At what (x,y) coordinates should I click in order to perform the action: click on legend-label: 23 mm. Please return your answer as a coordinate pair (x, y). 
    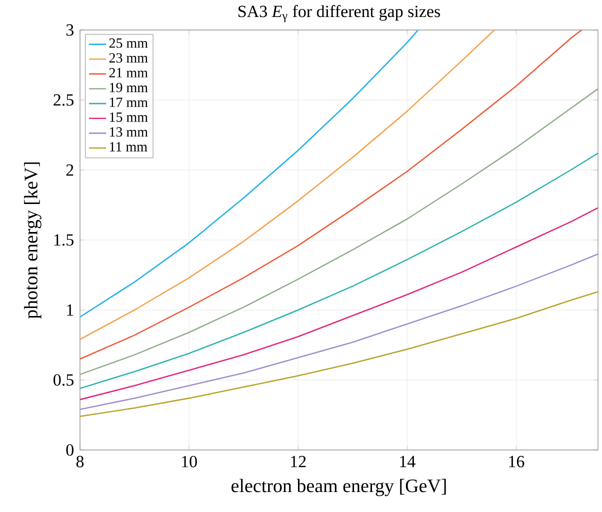
    Looking at the image, I should click on (128, 58).